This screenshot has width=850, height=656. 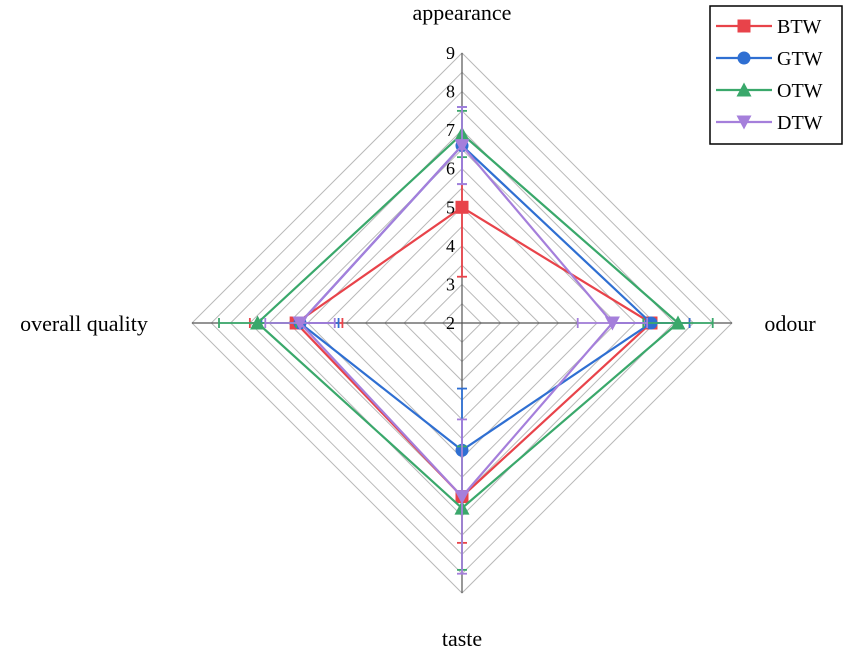 I want to click on legend-item-GTW: GTW, so click(x=769, y=59).